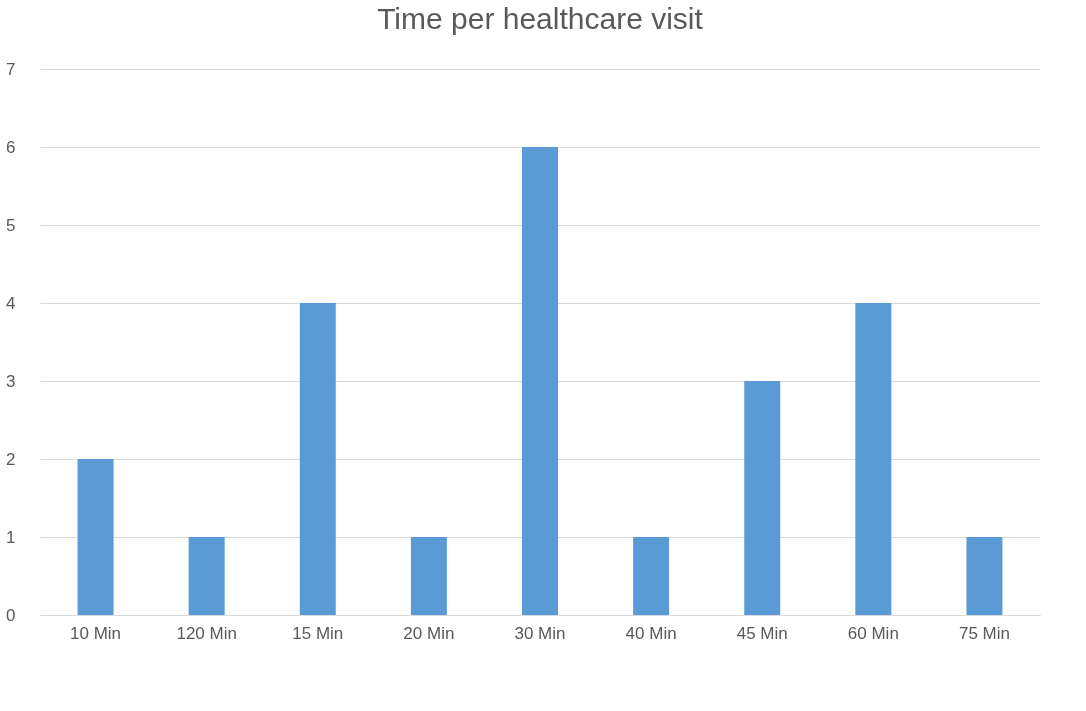  Describe the element at coordinates (318, 633) in the screenshot. I see `x-tick-label: 15 Min` at that location.